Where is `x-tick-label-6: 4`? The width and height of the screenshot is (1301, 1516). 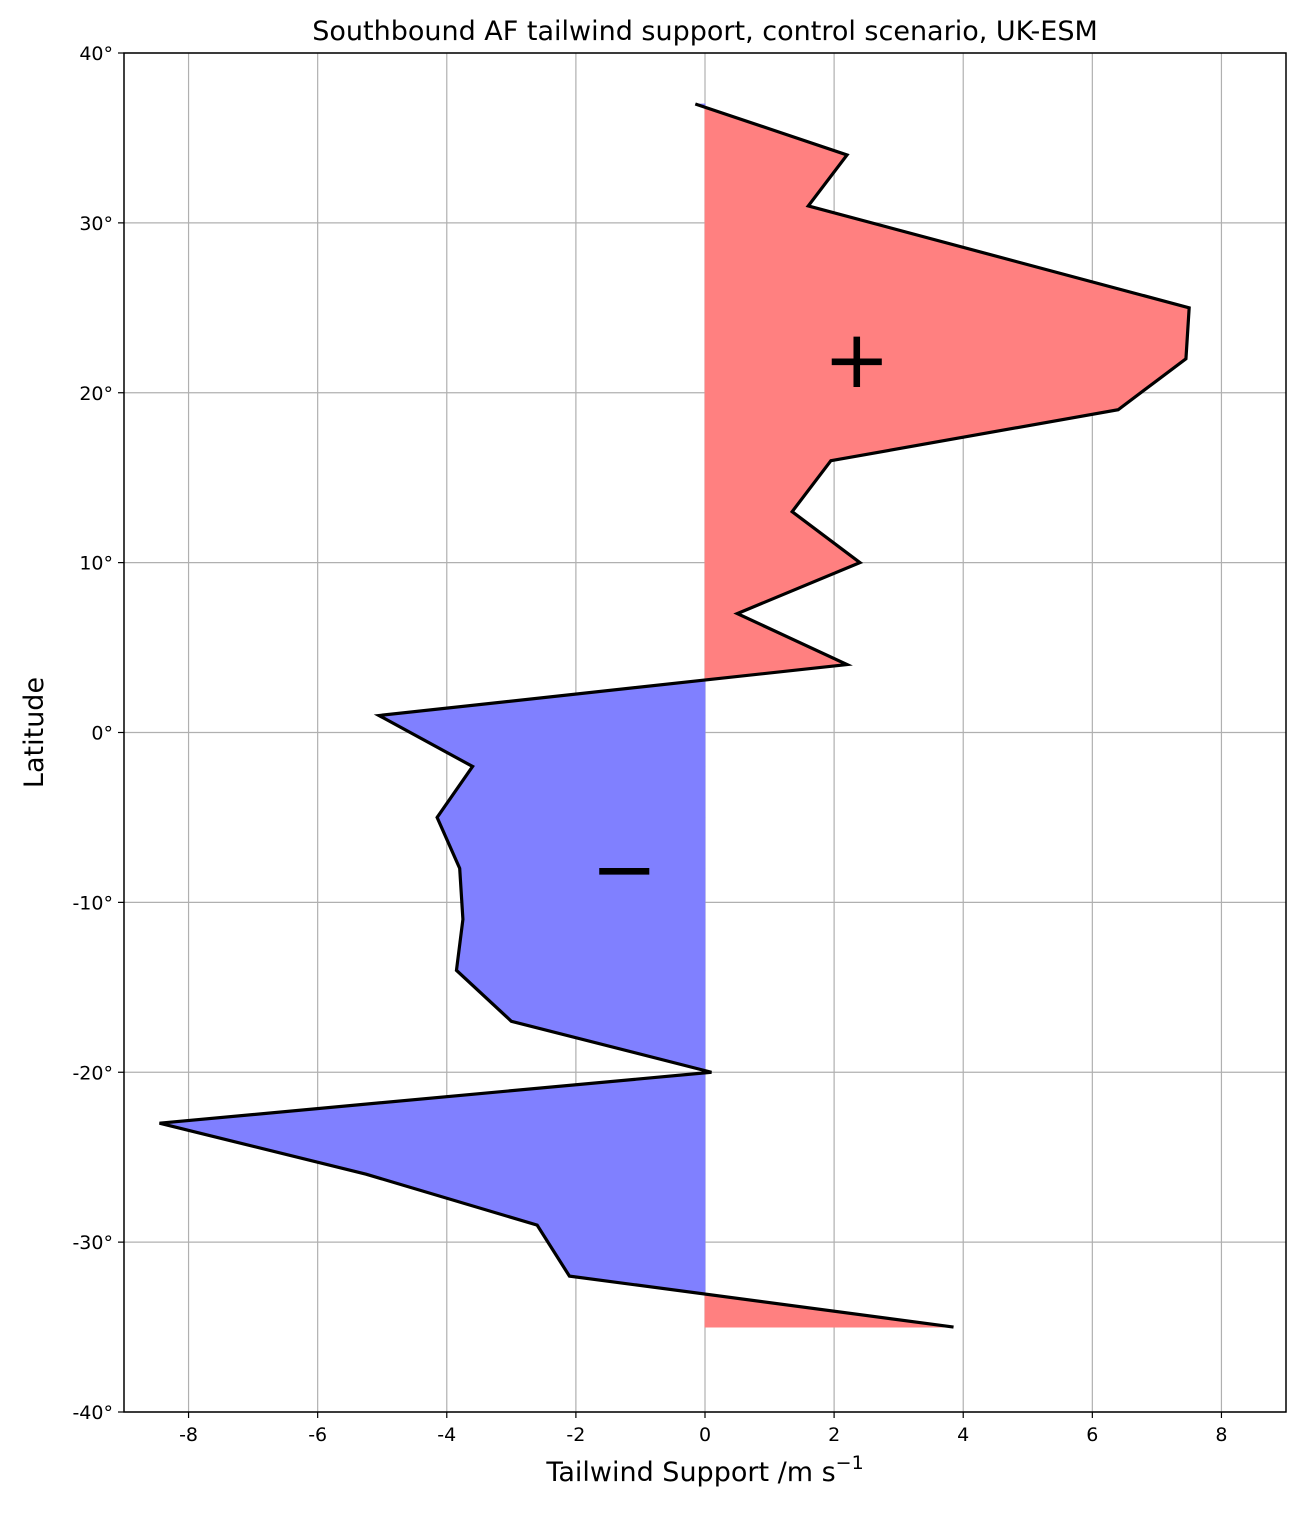 x-tick-label-6: 4 is located at coordinates (963, 1435).